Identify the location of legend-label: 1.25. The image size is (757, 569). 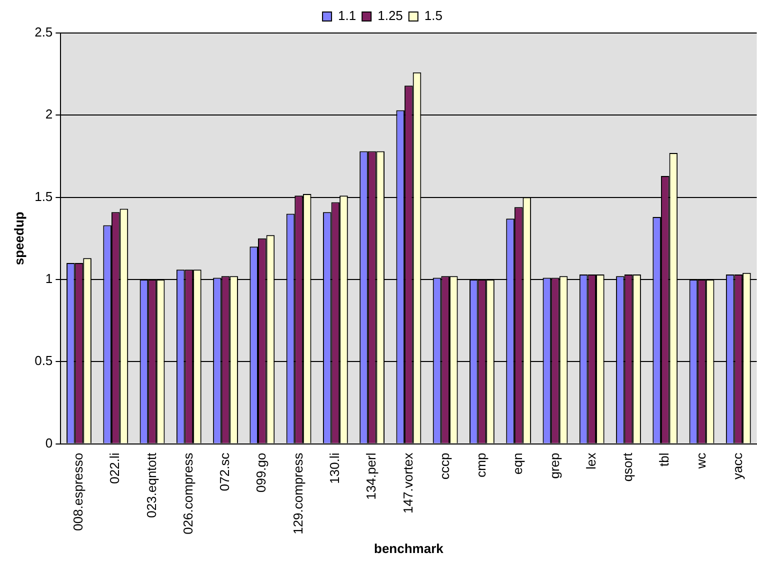
(390, 16).